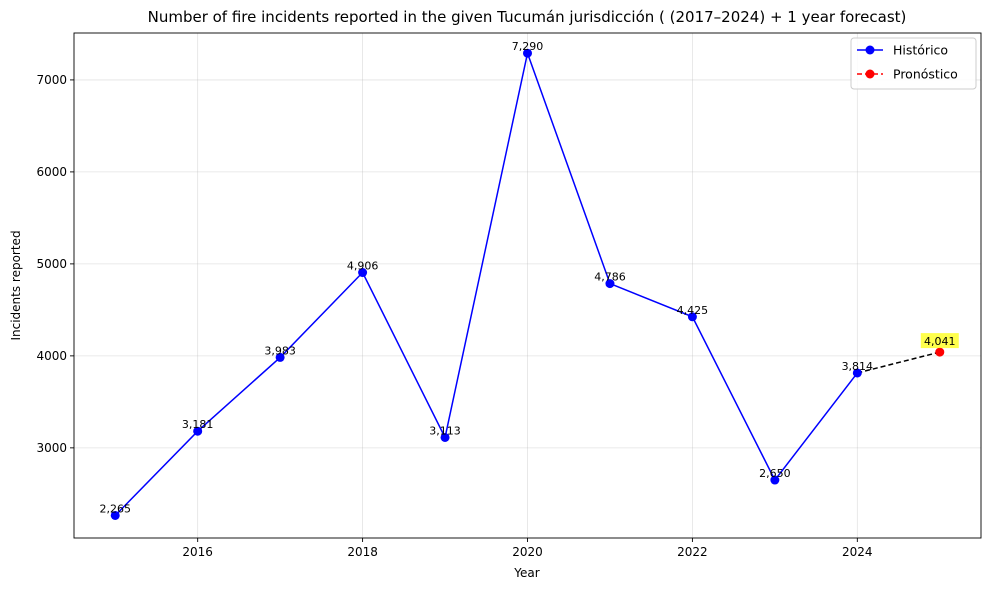 The height and width of the screenshot is (590, 989). Describe the element at coordinates (870, 50) in the screenshot. I see `legend-marker-historico` at that location.